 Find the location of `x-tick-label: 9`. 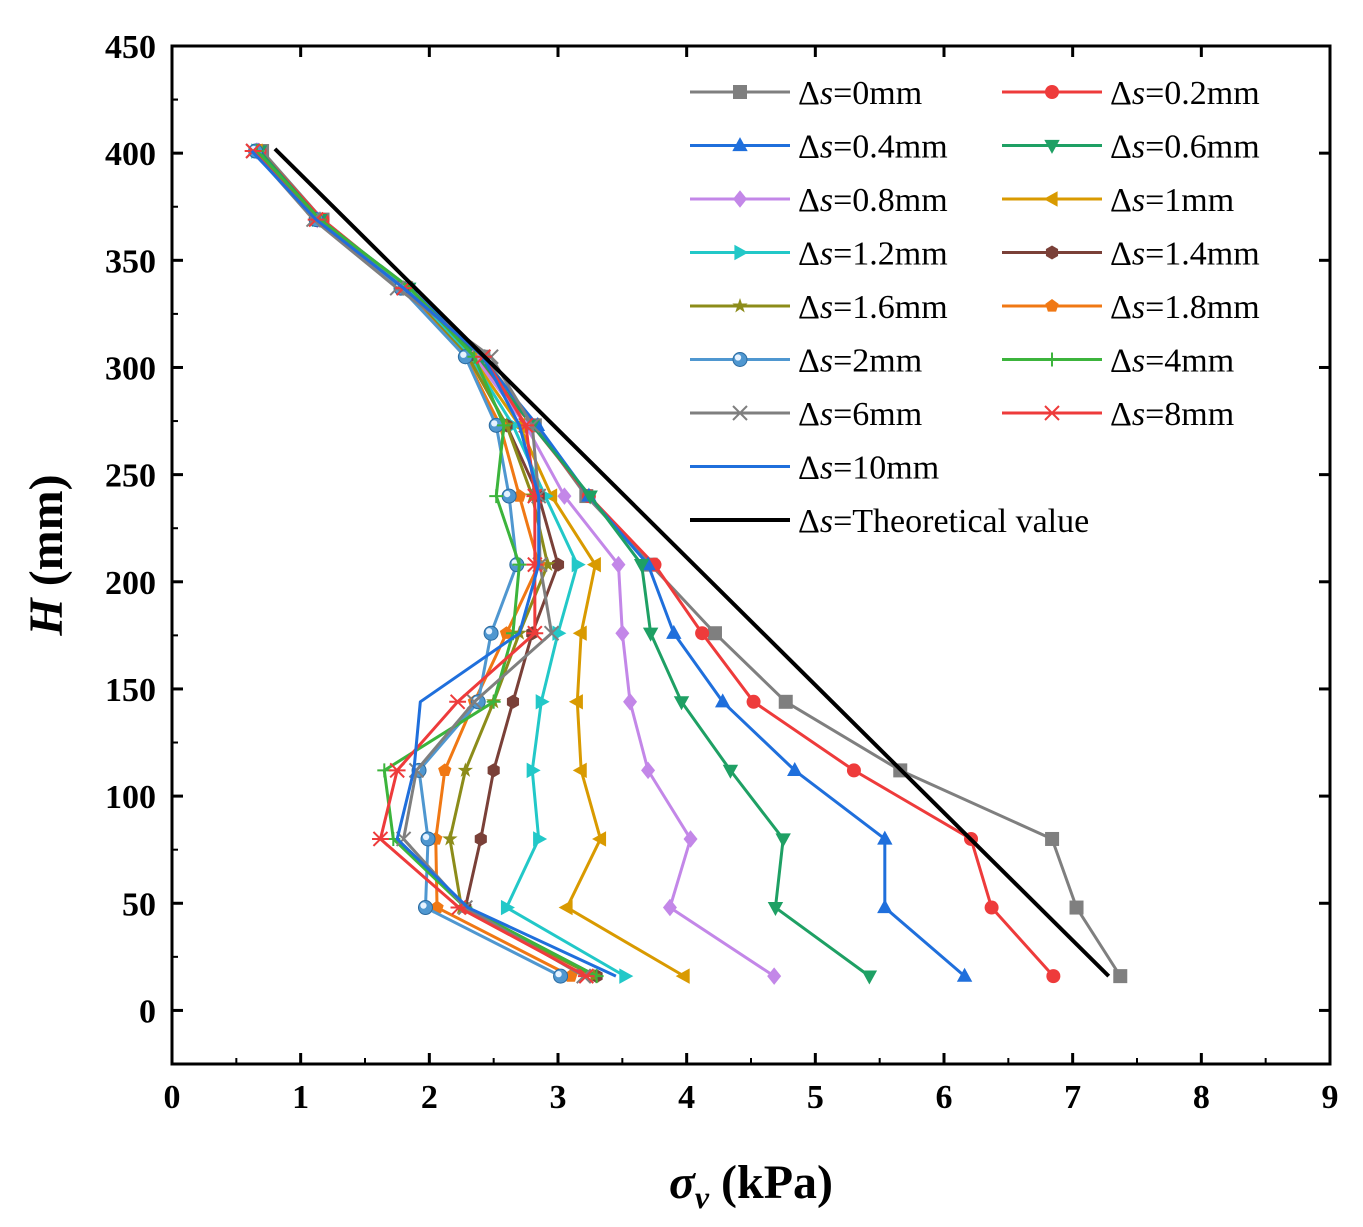

x-tick-label: 9 is located at coordinates (1330, 1097).